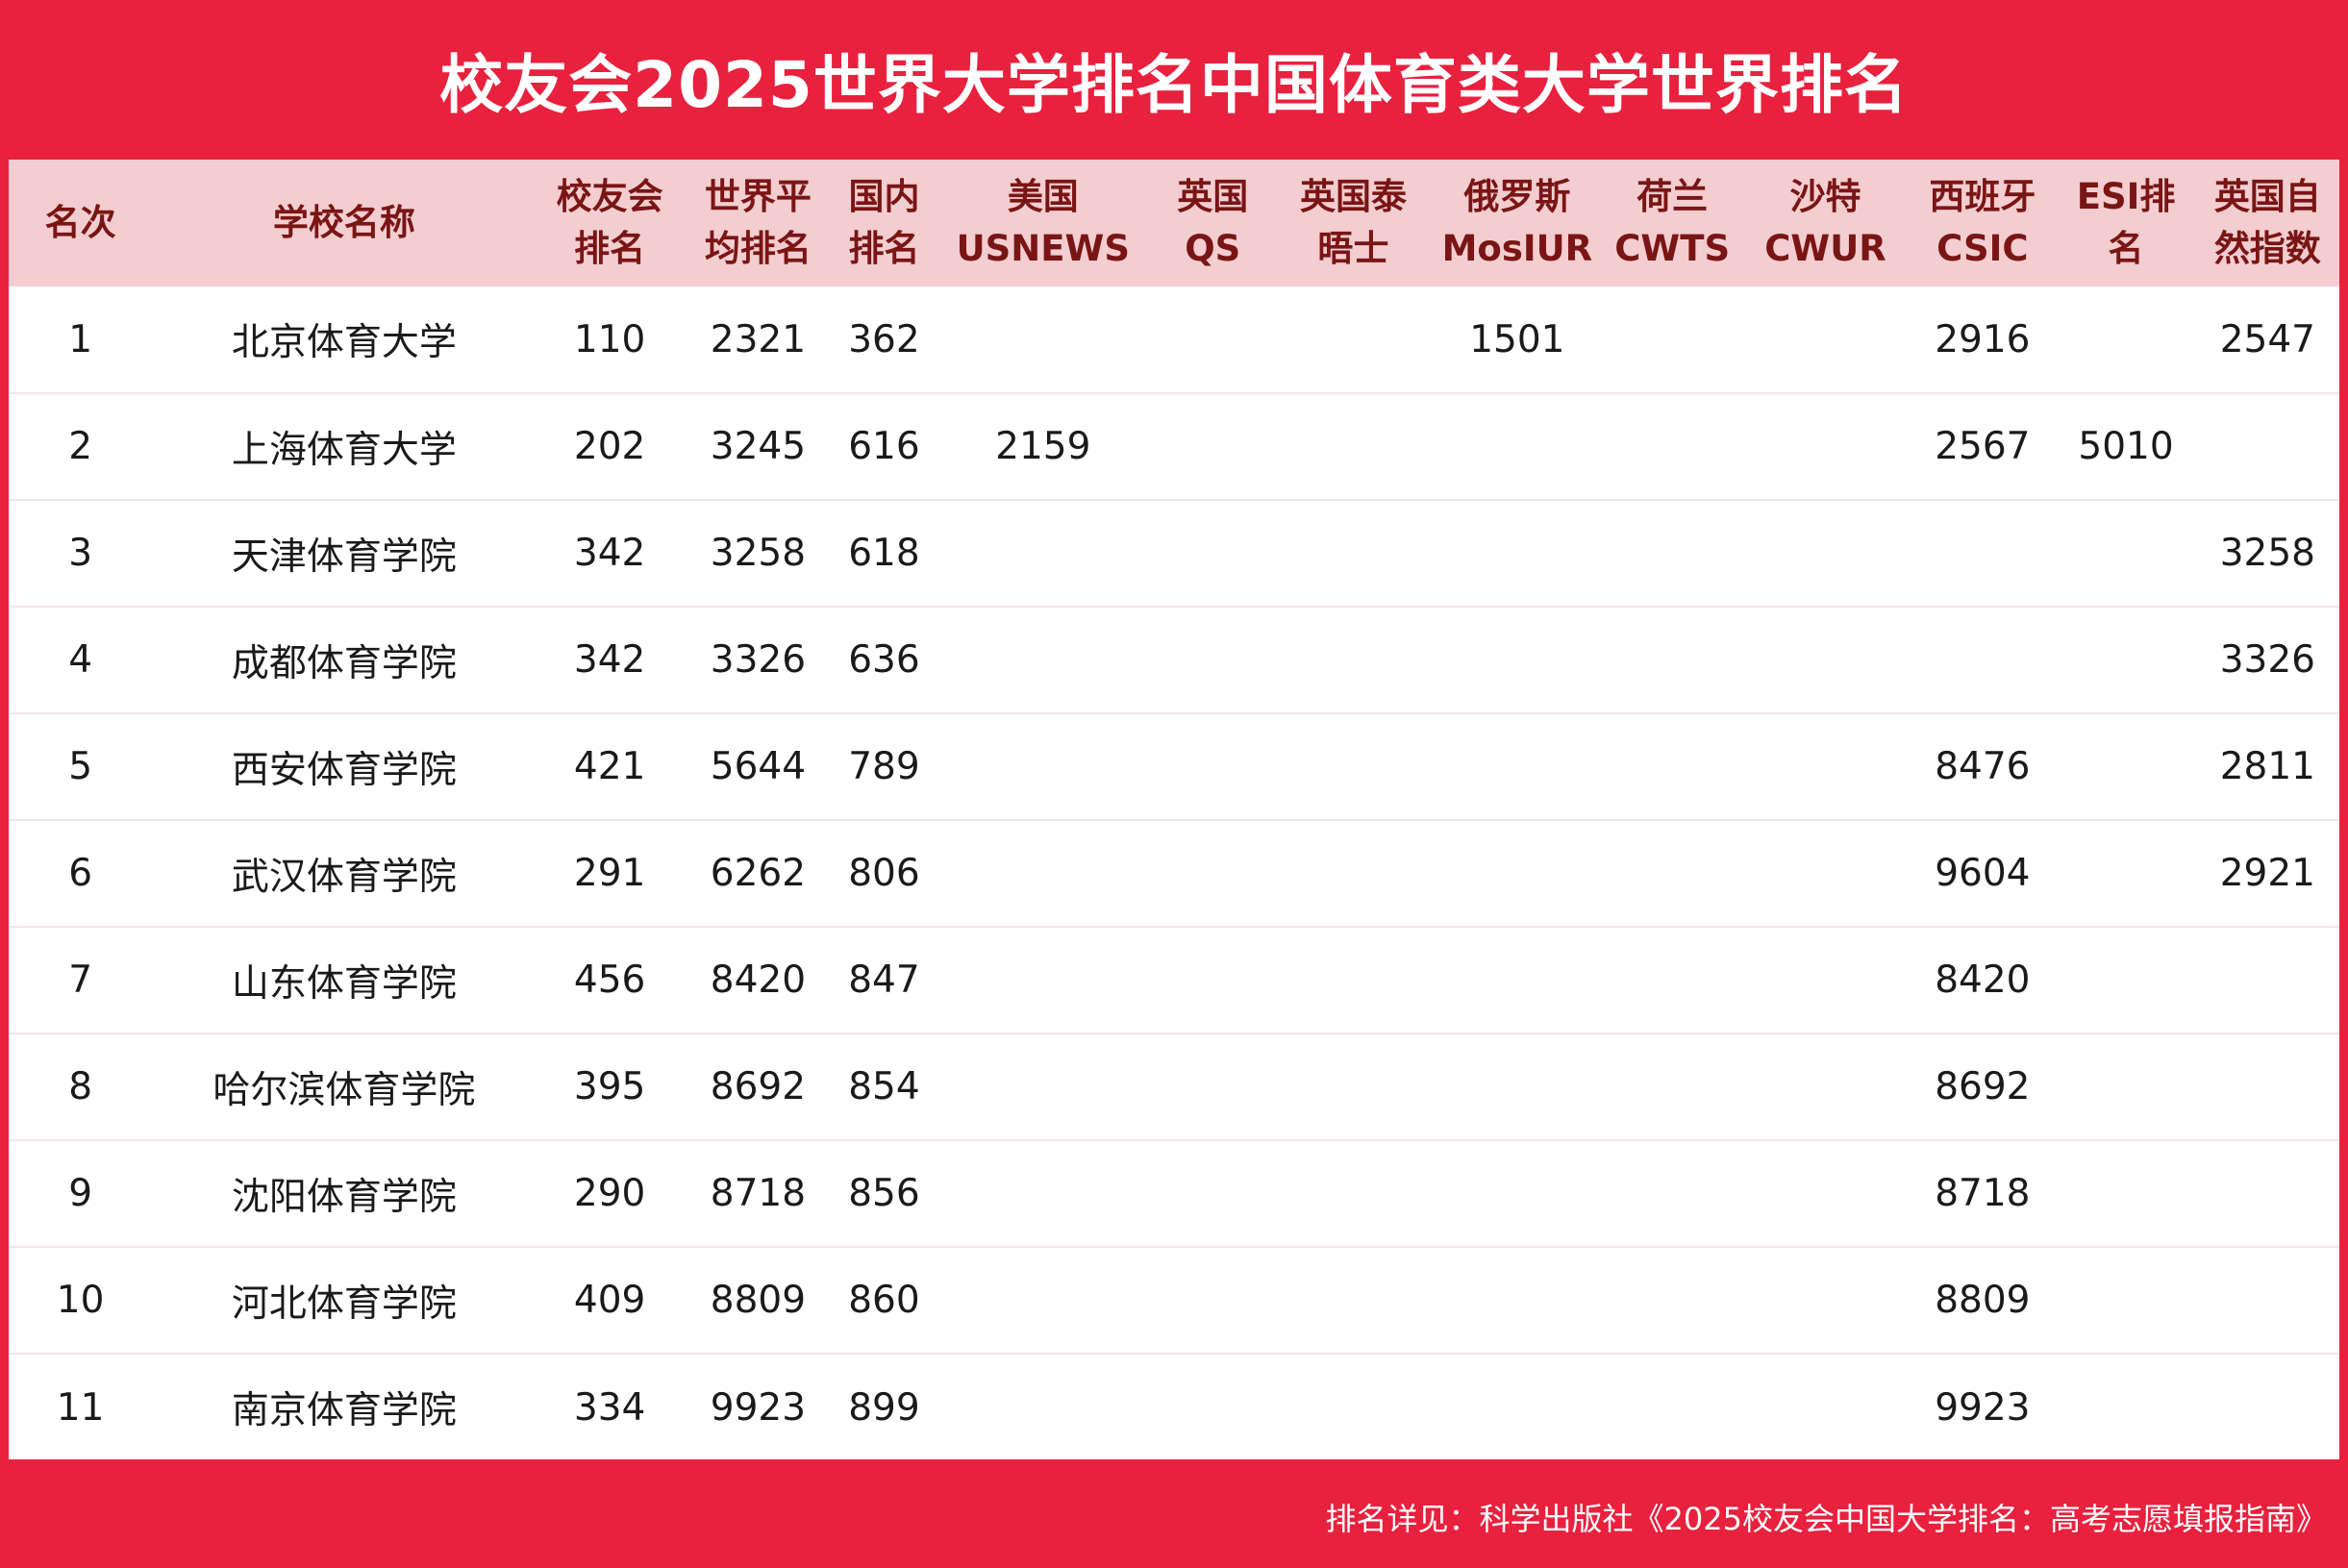 Image resolution: width=2348 pixels, height=1568 pixels. I want to click on table-cell: 362, so click(884, 339).